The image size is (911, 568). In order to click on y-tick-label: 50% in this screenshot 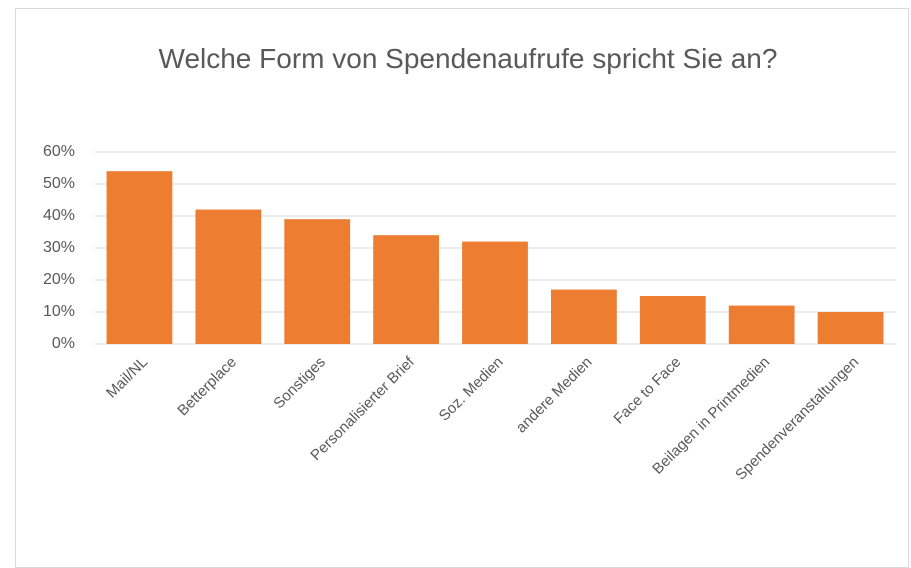, I will do `click(59, 183)`.